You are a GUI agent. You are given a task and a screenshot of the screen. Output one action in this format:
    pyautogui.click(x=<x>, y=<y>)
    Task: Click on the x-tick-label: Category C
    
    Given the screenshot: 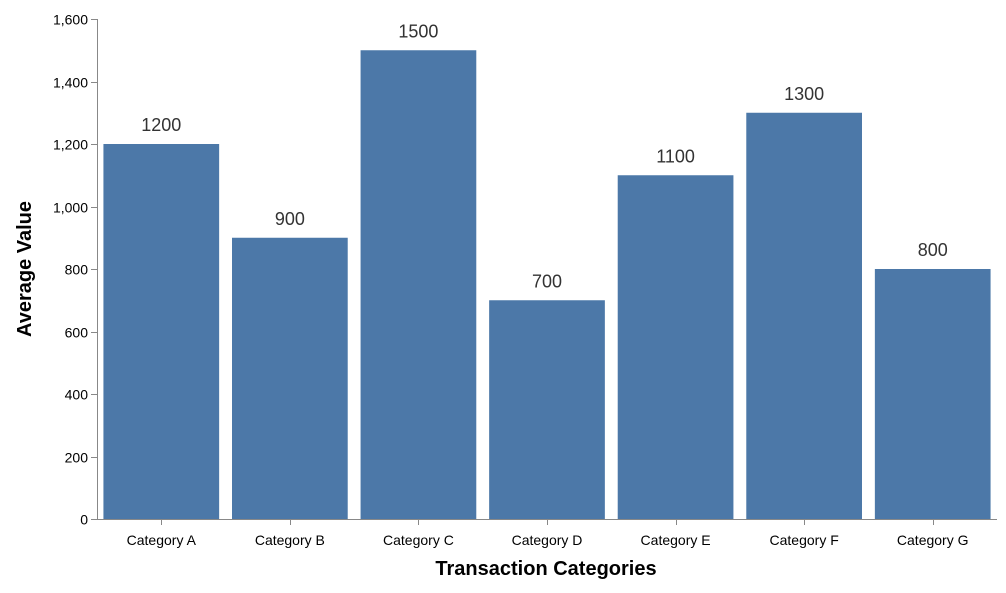 What is the action you would take?
    pyautogui.click(x=418, y=540)
    